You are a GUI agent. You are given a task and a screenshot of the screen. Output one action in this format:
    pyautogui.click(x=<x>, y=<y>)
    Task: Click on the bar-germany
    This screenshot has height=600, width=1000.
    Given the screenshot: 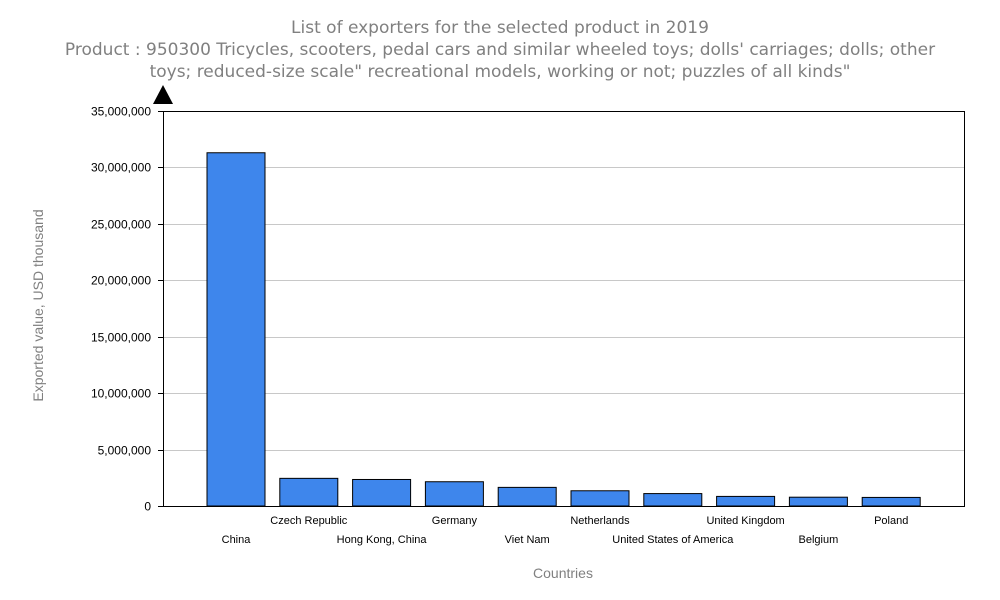 What is the action you would take?
    pyautogui.click(x=454, y=494)
    